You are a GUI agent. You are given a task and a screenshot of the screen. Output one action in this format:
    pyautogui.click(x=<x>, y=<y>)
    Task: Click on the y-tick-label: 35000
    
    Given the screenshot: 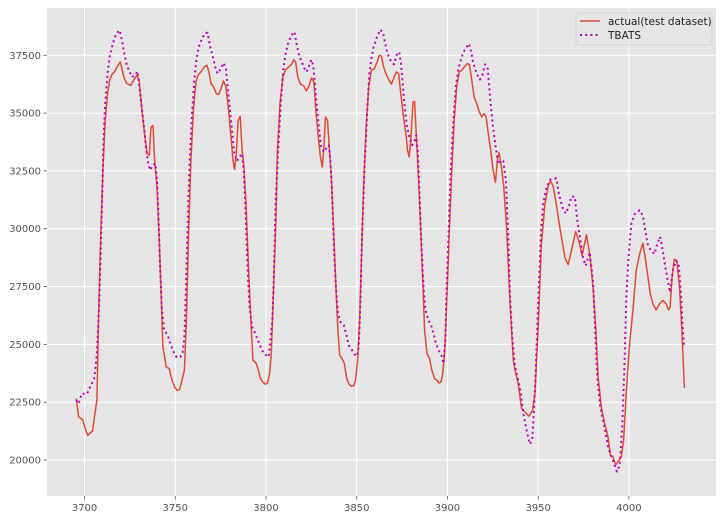 What is the action you would take?
    pyautogui.click(x=25, y=114)
    